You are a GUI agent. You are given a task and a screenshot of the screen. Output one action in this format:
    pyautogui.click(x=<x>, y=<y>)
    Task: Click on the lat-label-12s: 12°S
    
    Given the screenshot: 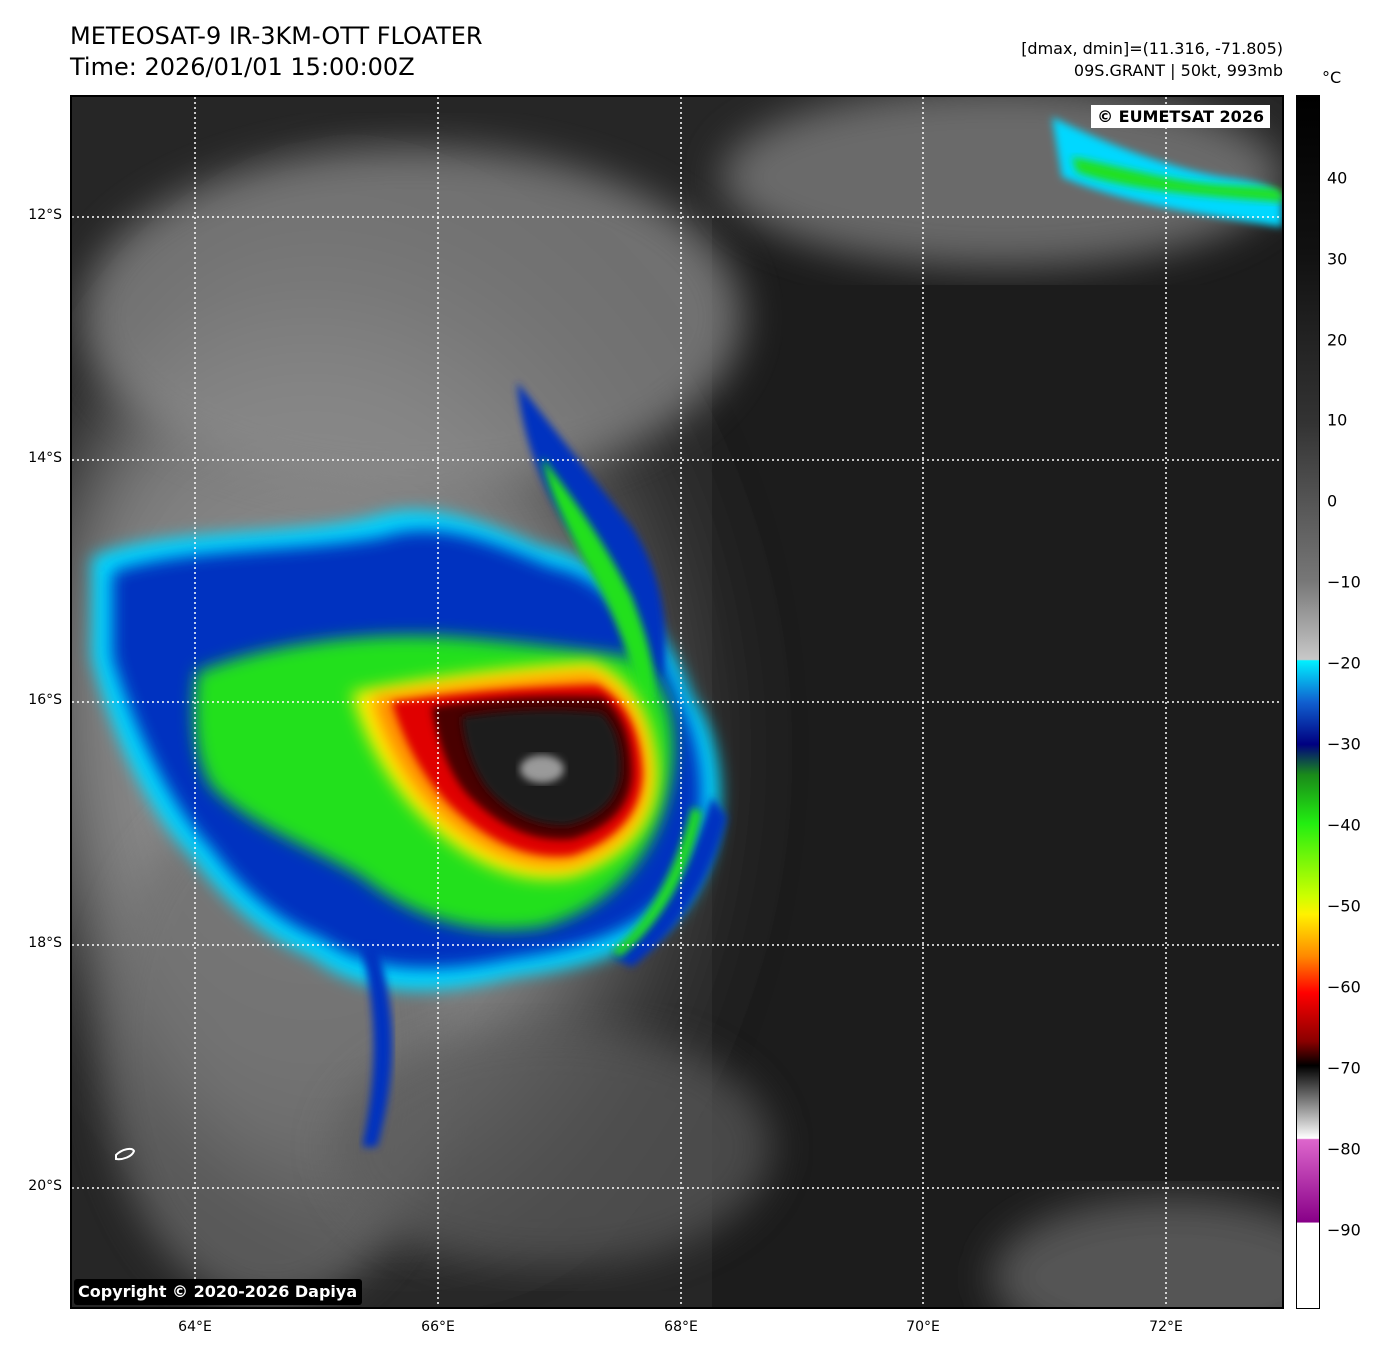 What is the action you would take?
    pyautogui.click(x=45, y=215)
    